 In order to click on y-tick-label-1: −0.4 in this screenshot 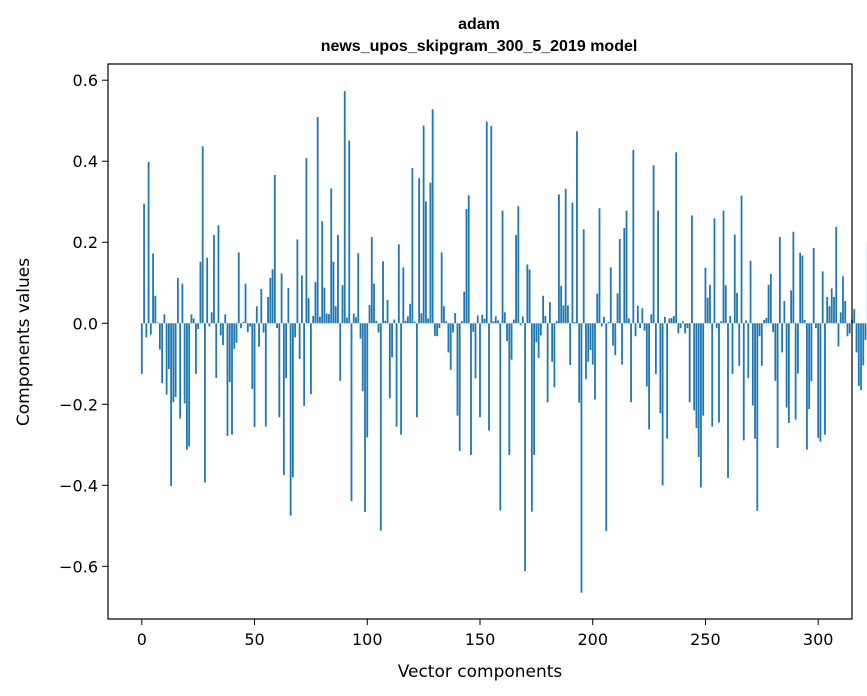, I will do `click(78, 485)`.